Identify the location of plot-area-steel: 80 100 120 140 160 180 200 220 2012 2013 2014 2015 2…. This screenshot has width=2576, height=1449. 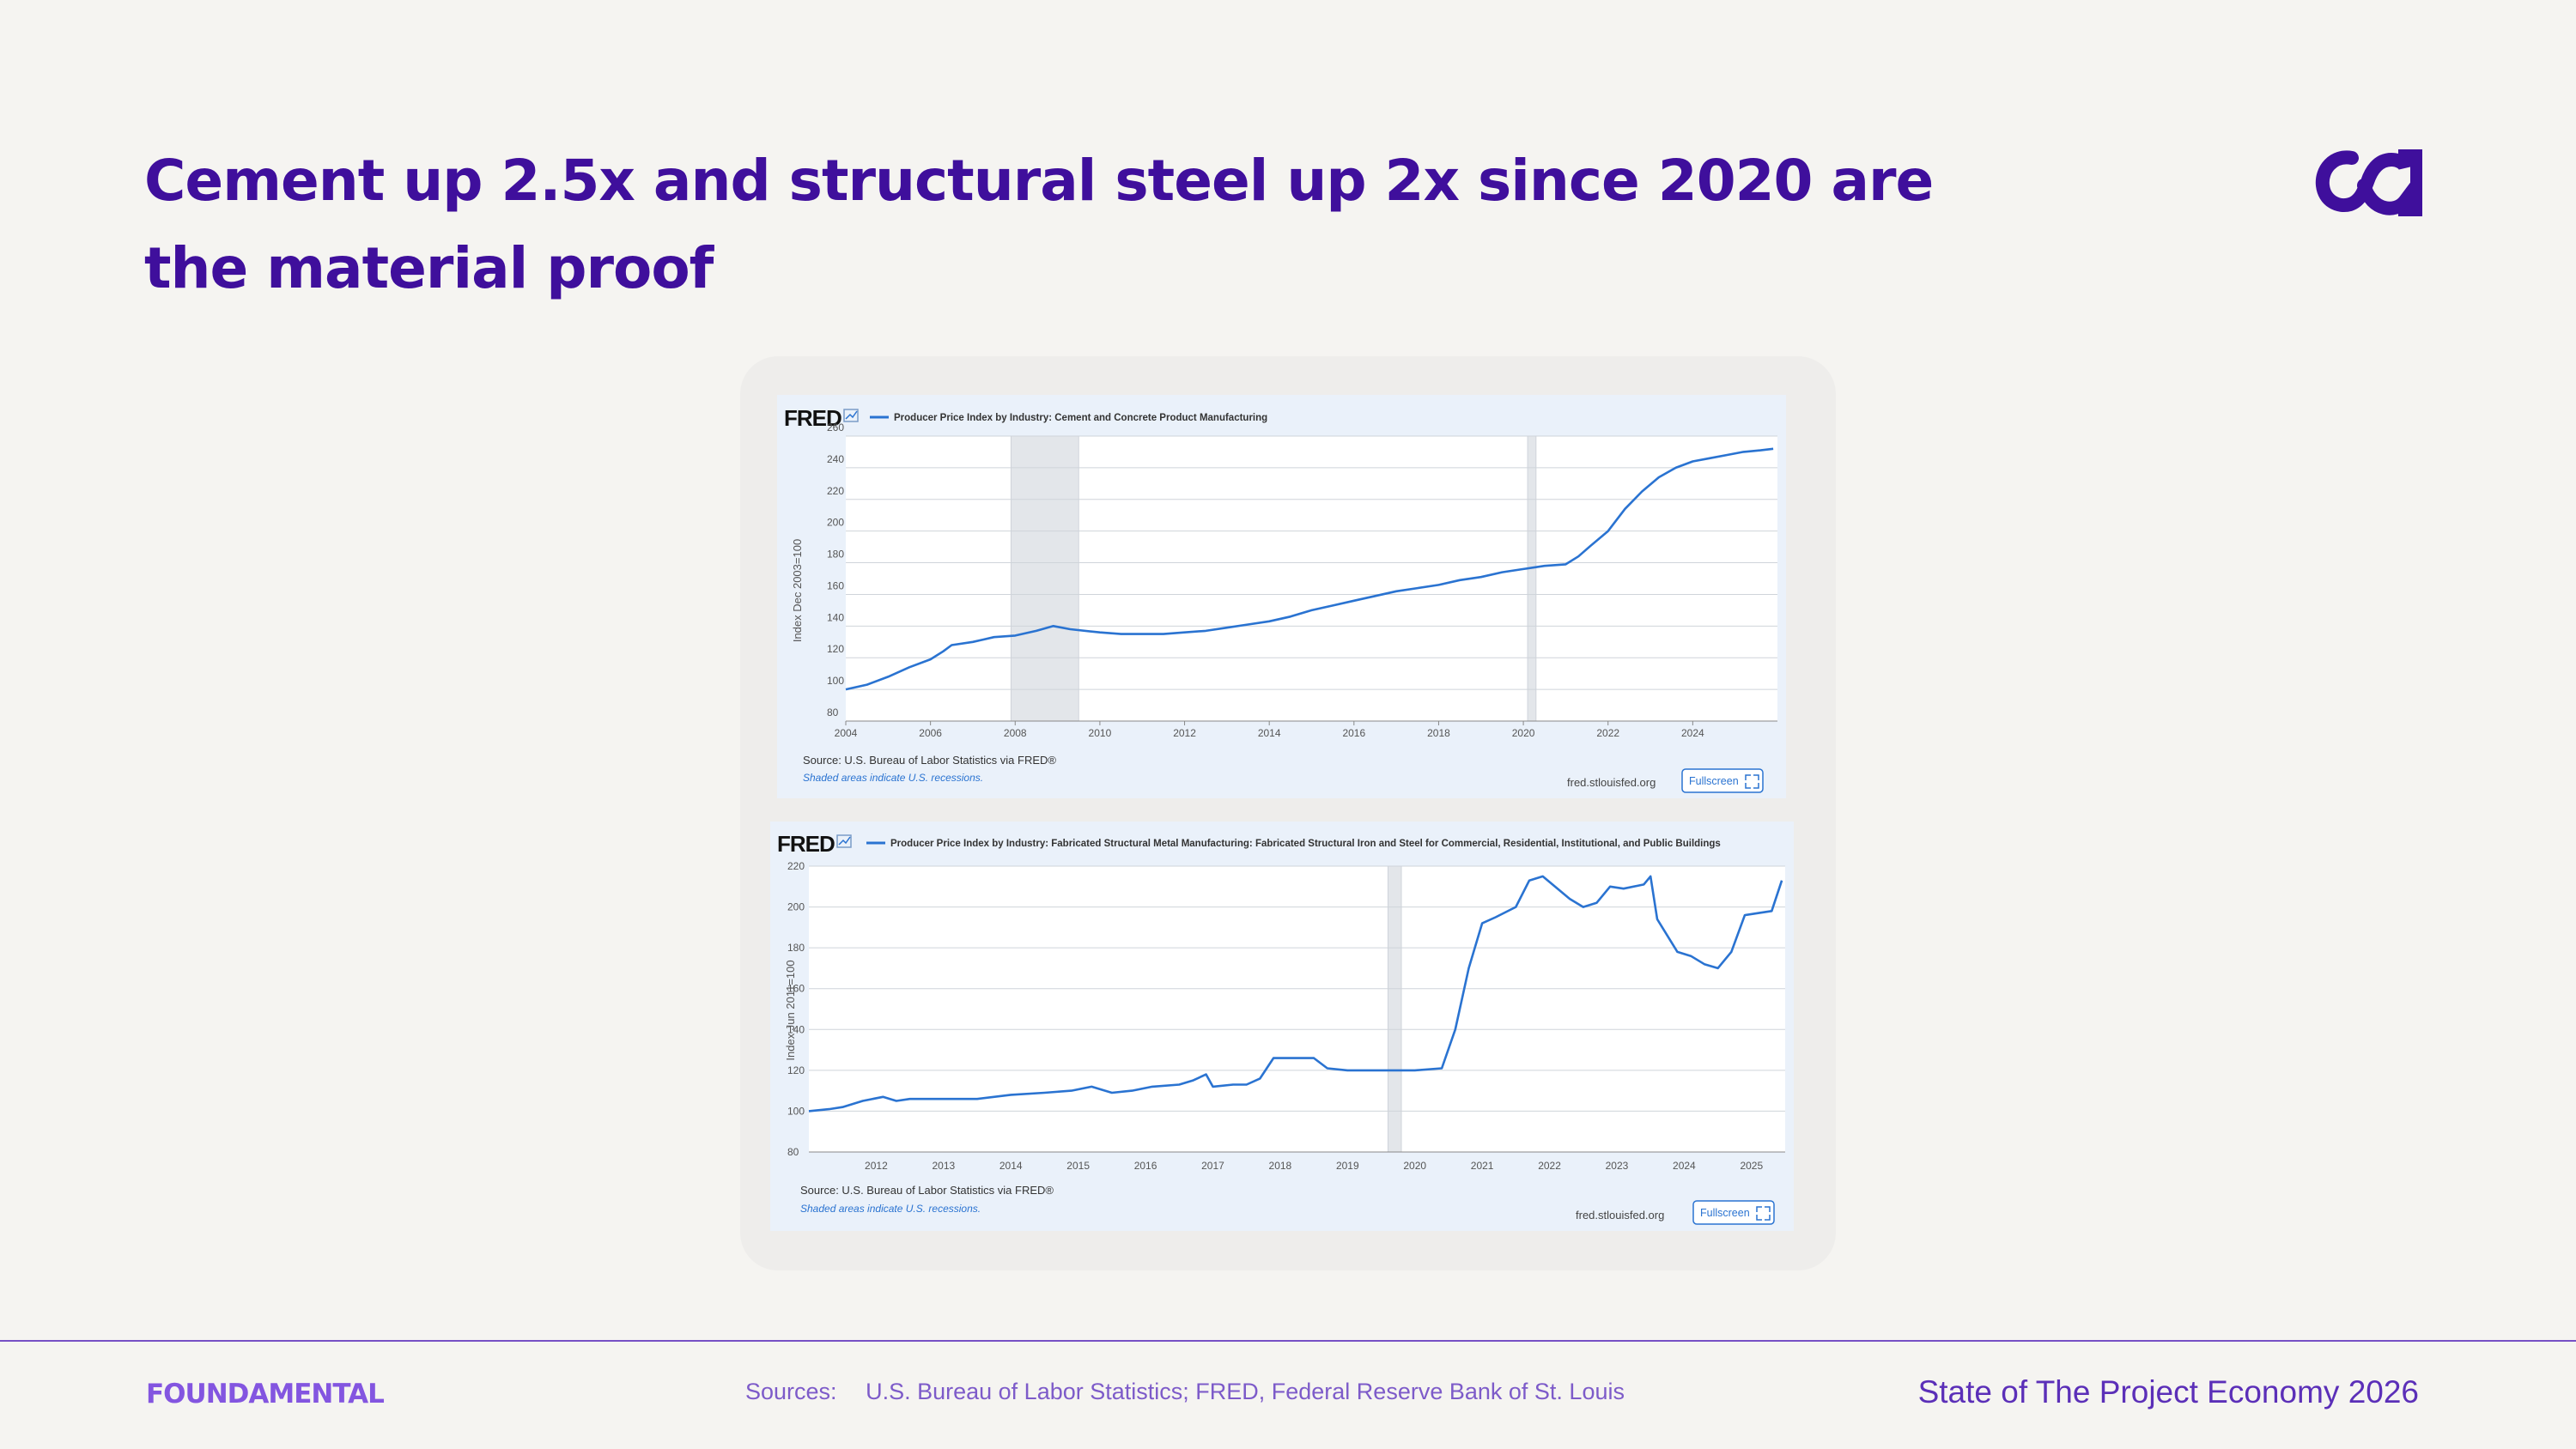
(1286, 1016).